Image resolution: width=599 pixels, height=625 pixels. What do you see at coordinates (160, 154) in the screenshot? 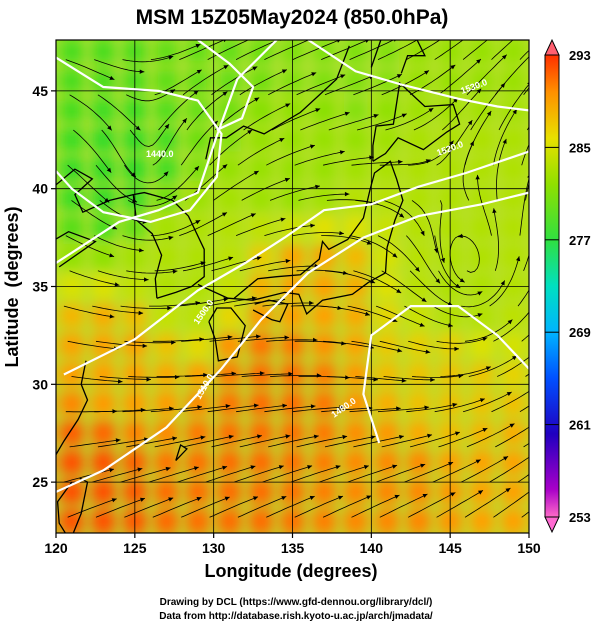
I see `contour-label: 1440.0` at bounding box center [160, 154].